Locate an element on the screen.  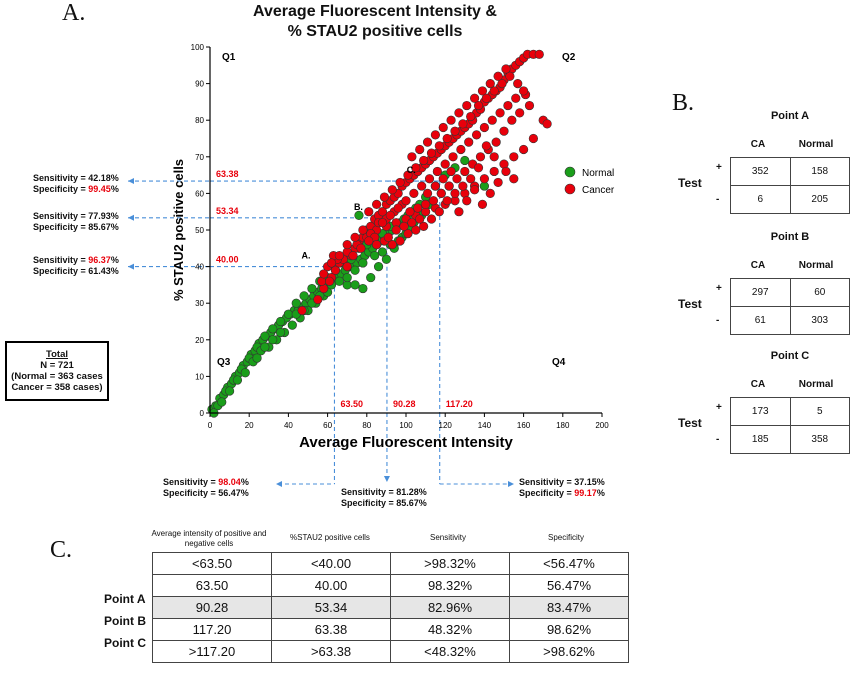
y-tick-label: 0 is located at coordinates (202, 413).